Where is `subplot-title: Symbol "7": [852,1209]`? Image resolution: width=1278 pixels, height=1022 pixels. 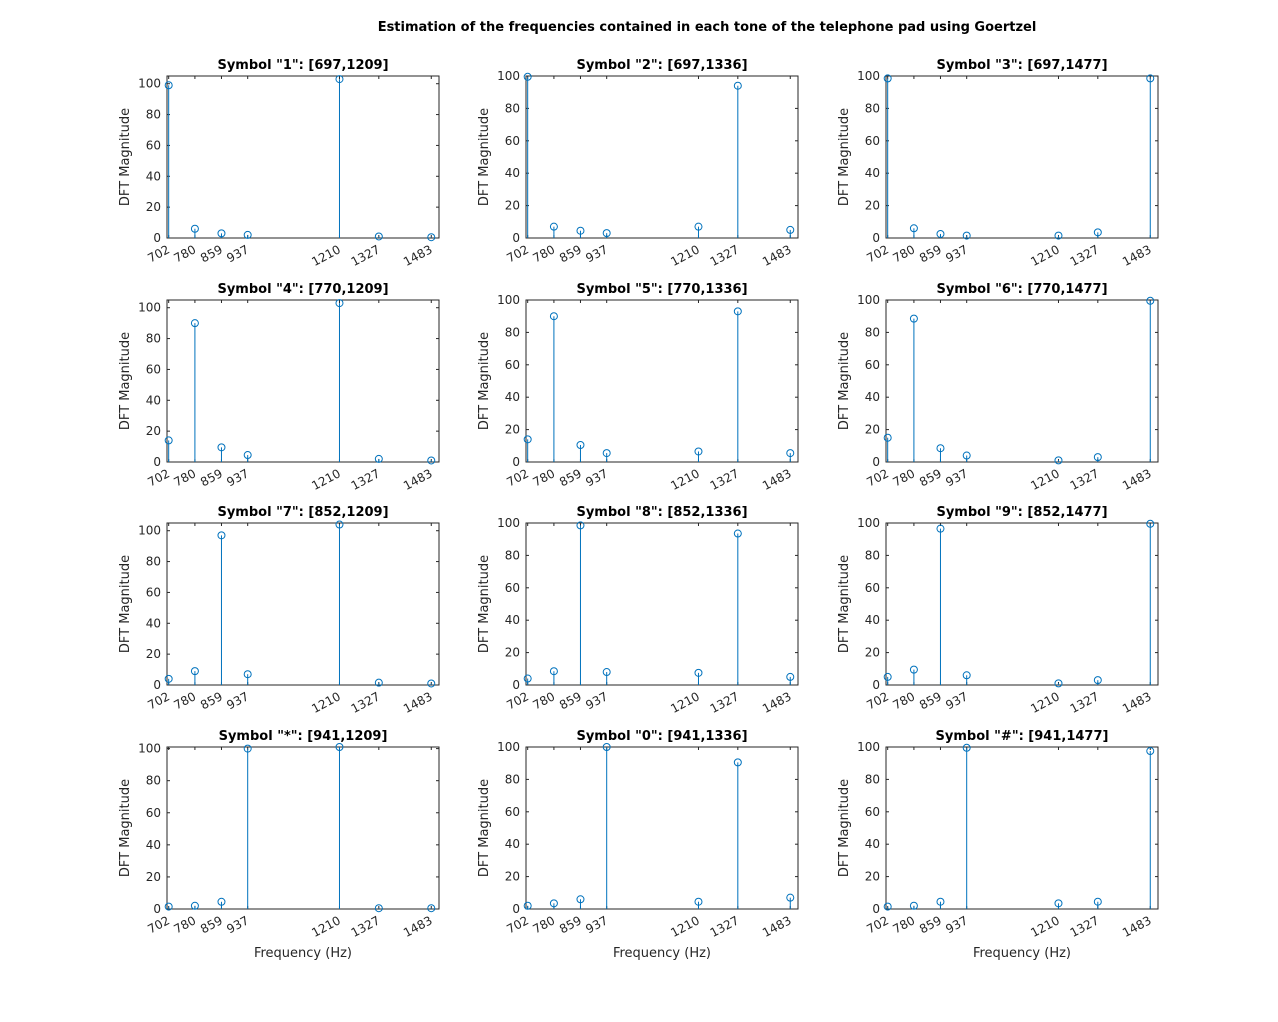 subplot-title: Symbol "7": [852,1209] is located at coordinates (302, 512).